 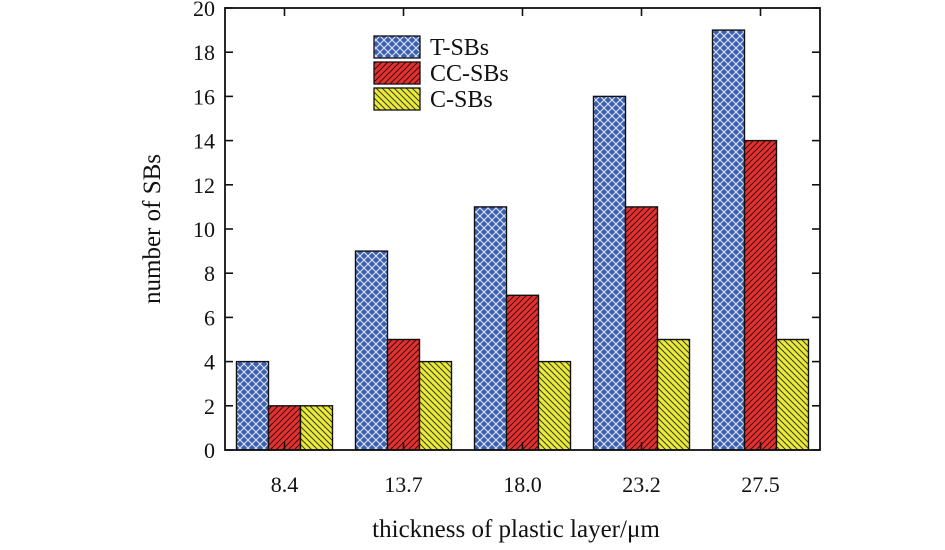 I want to click on legend-swatch-cc-sbs, so click(x=397, y=73).